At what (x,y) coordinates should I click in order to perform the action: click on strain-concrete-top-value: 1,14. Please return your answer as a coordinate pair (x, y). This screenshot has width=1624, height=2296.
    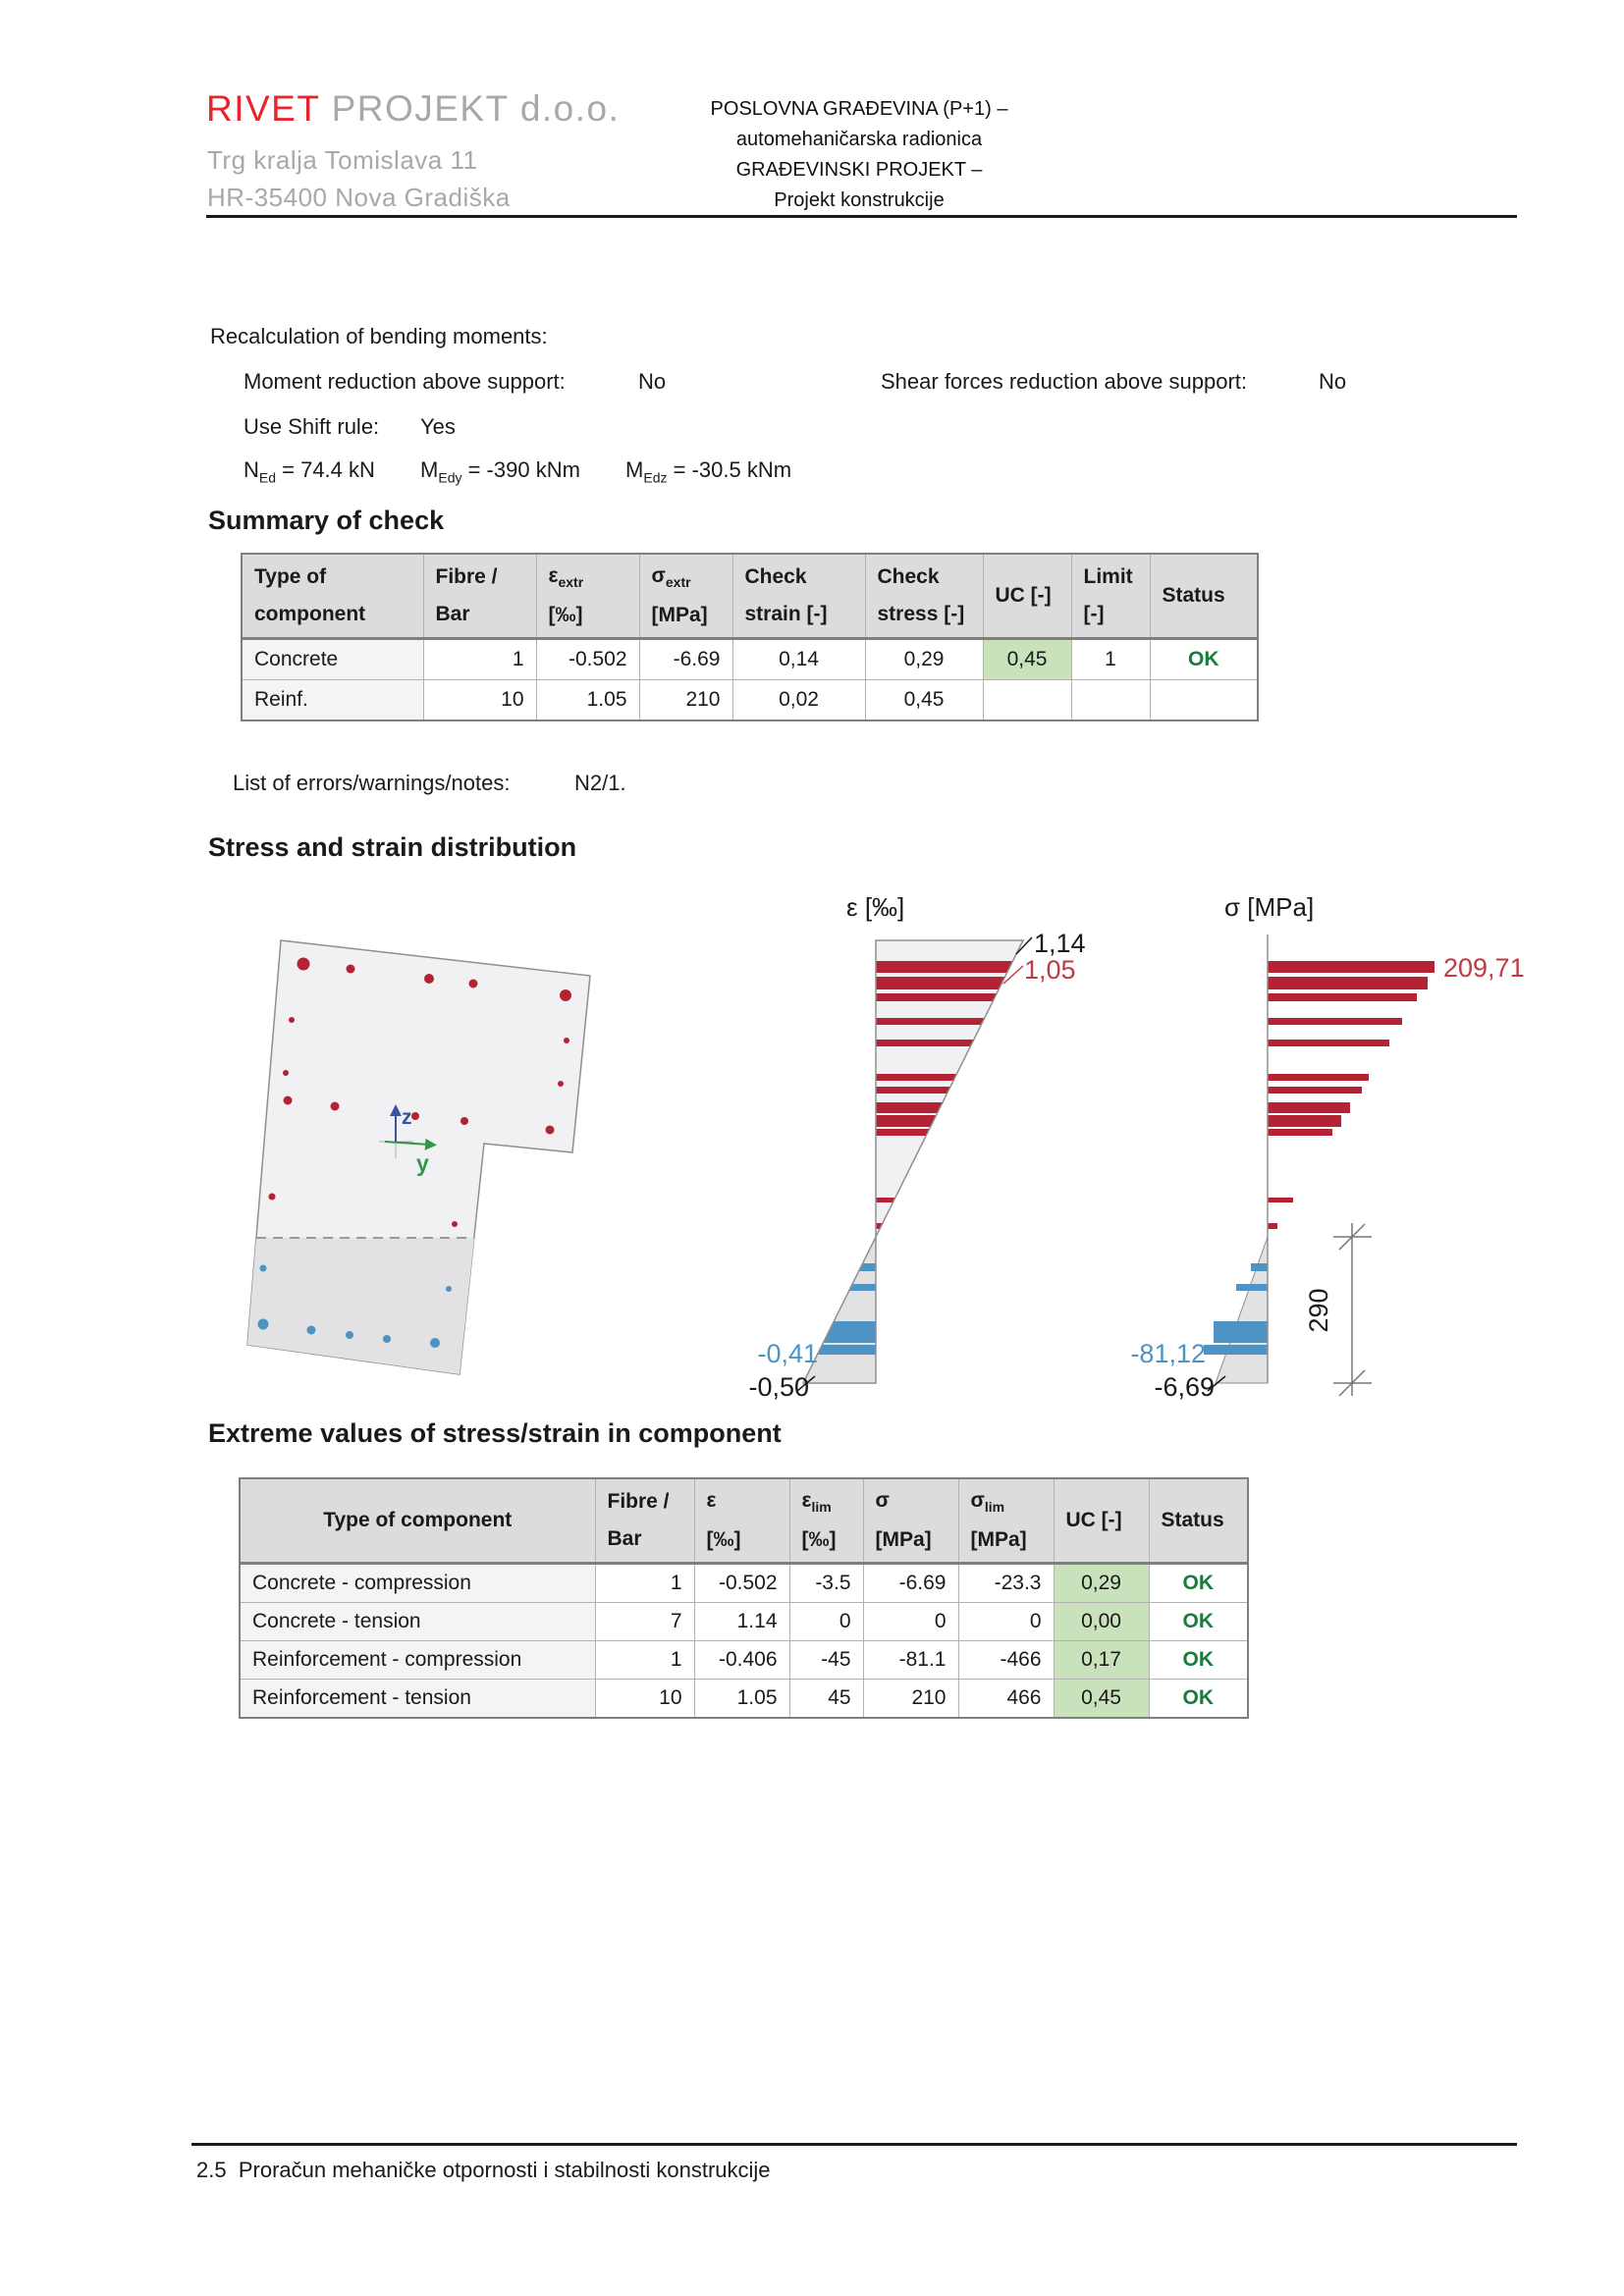
    Looking at the image, I should click on (1060, 943).